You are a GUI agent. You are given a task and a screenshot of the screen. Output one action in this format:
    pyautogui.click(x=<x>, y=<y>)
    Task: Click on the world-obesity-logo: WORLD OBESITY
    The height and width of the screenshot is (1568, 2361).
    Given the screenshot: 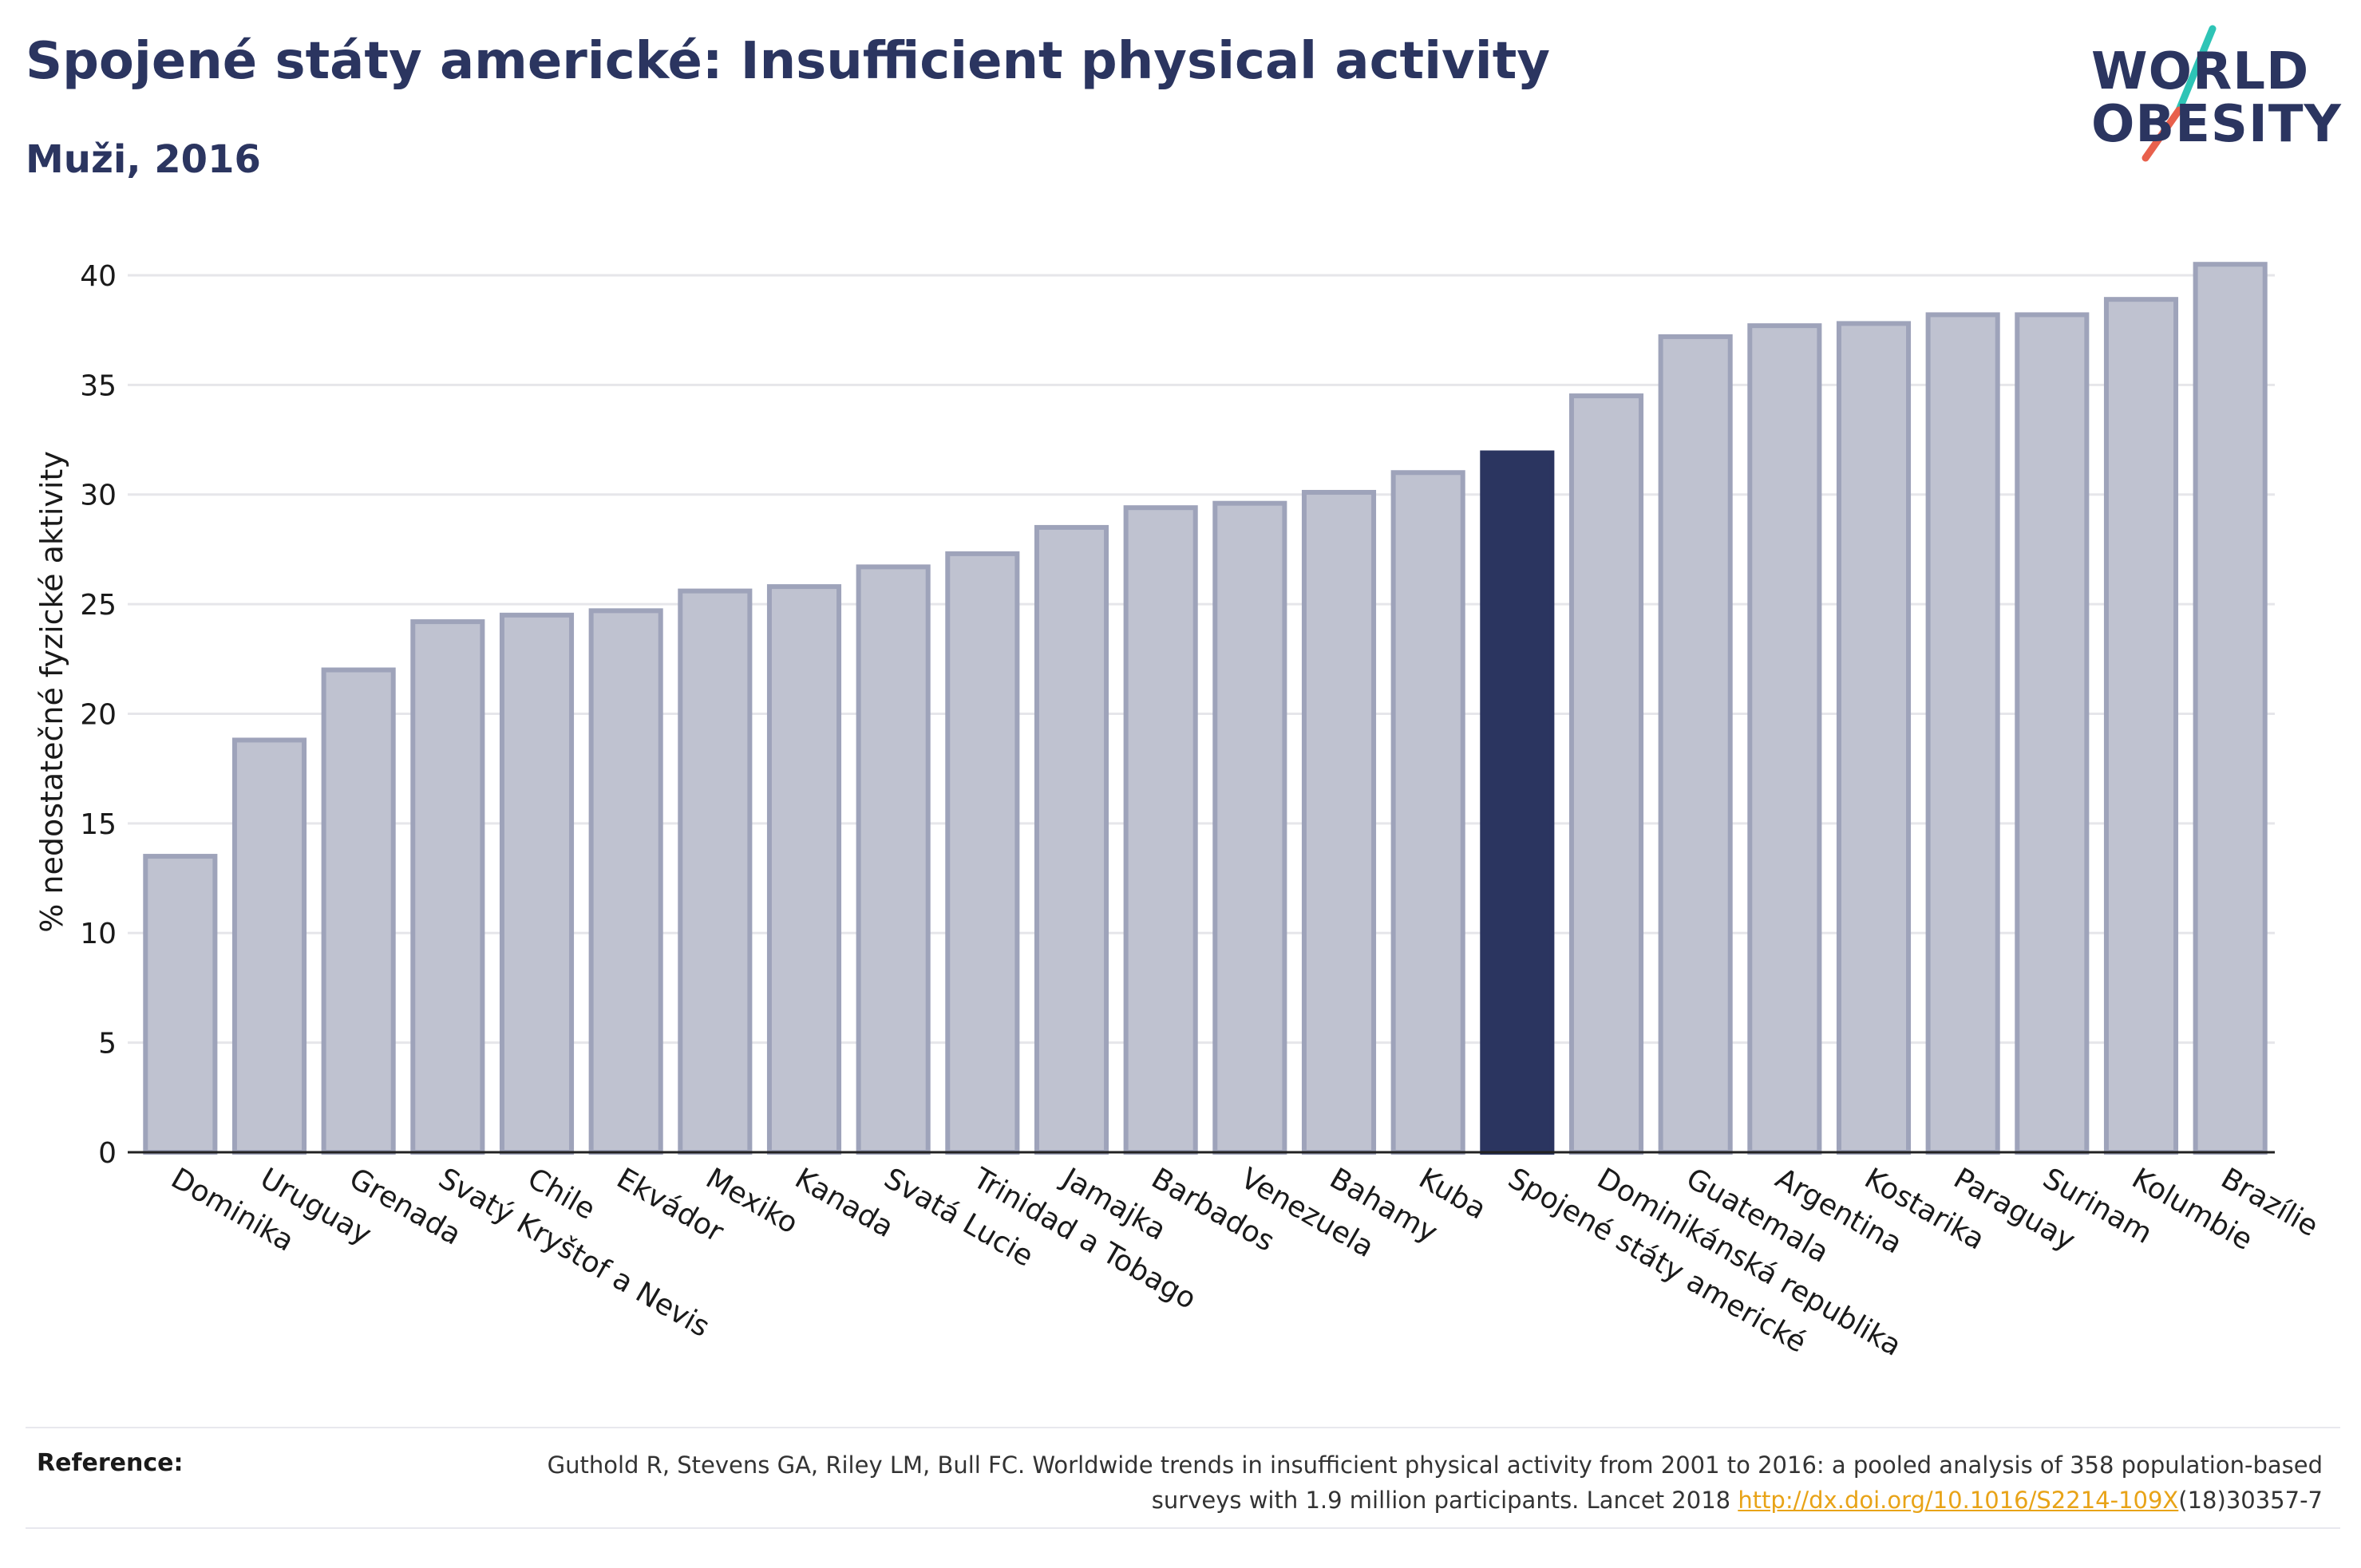 What is the action you would take?
    pyautogui.click(x=2211, y=98)
    